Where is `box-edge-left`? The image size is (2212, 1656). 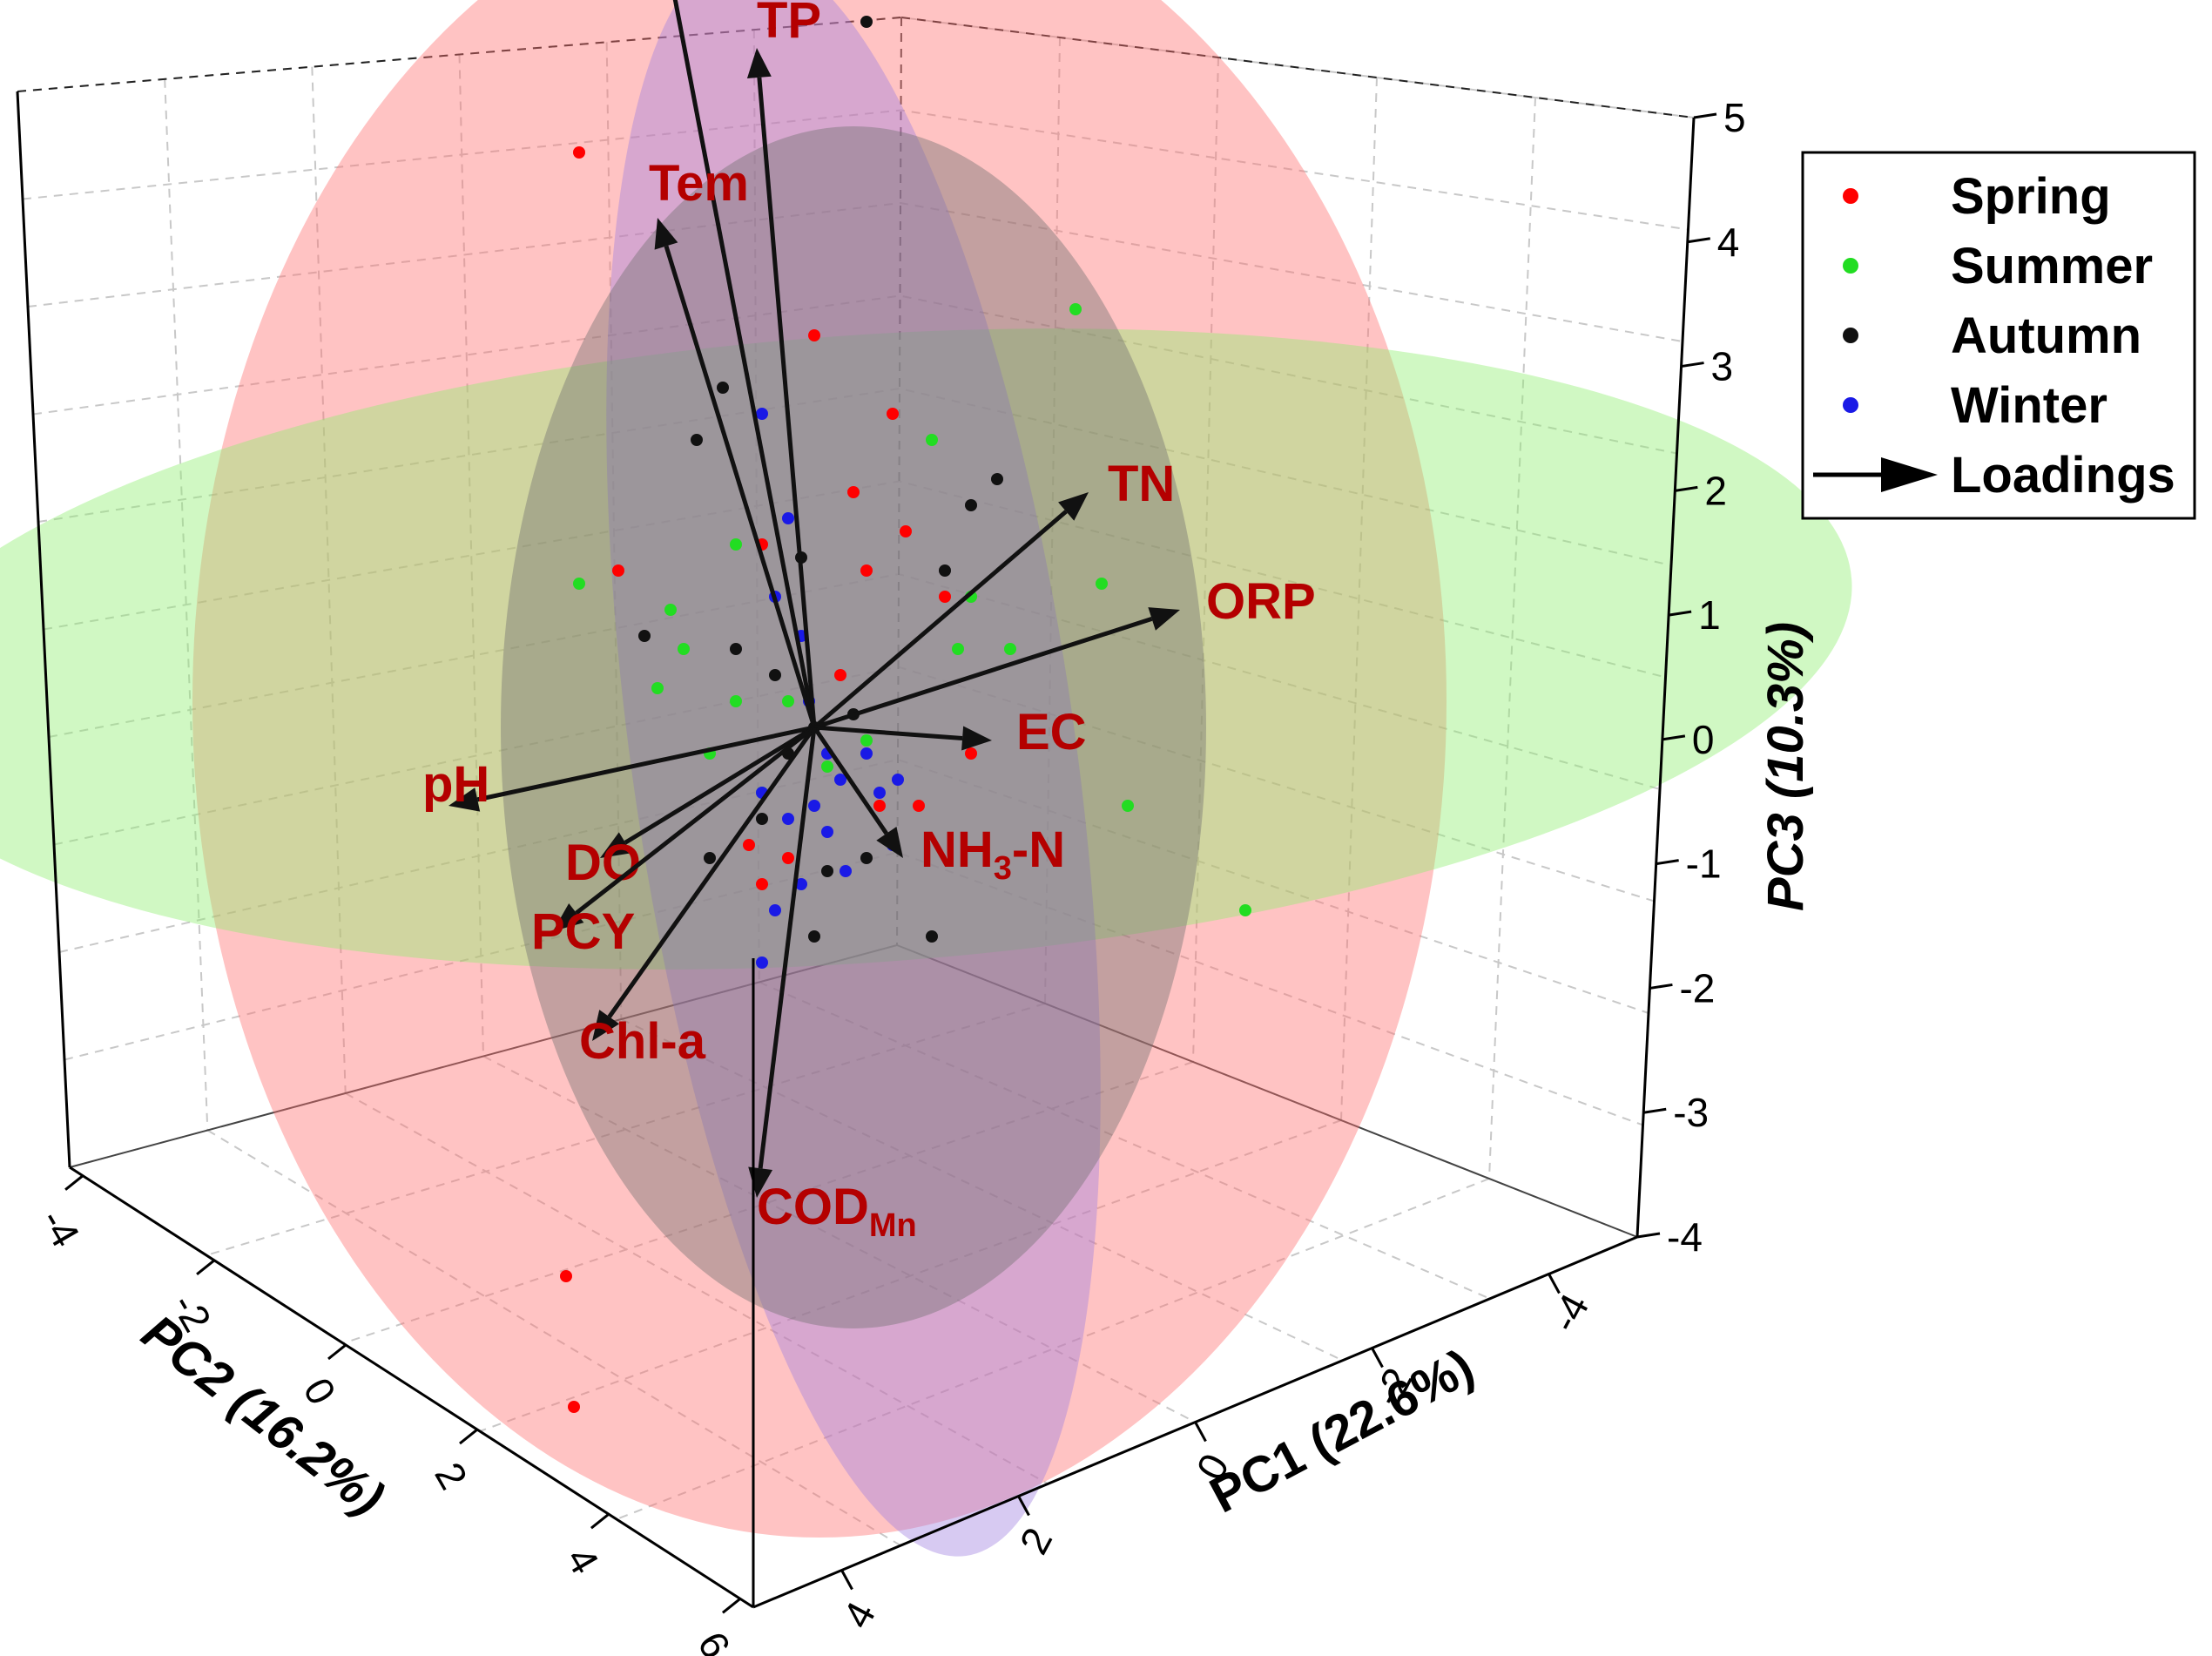 box-edge-left is located at coordinates (44, 629).